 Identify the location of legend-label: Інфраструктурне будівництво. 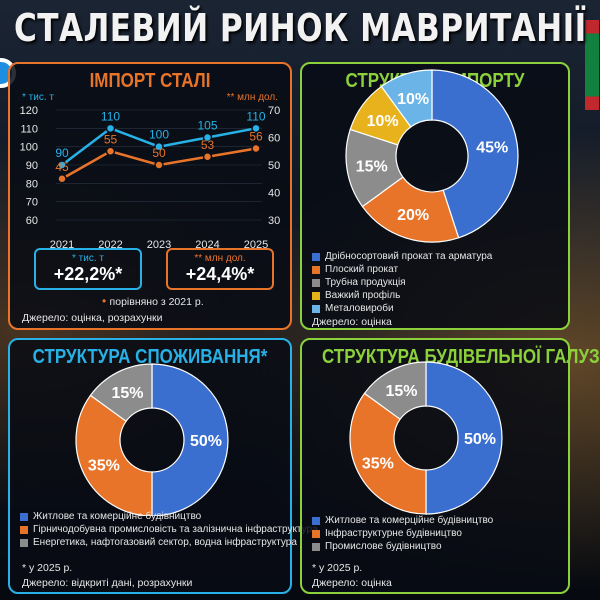
(393, 533).